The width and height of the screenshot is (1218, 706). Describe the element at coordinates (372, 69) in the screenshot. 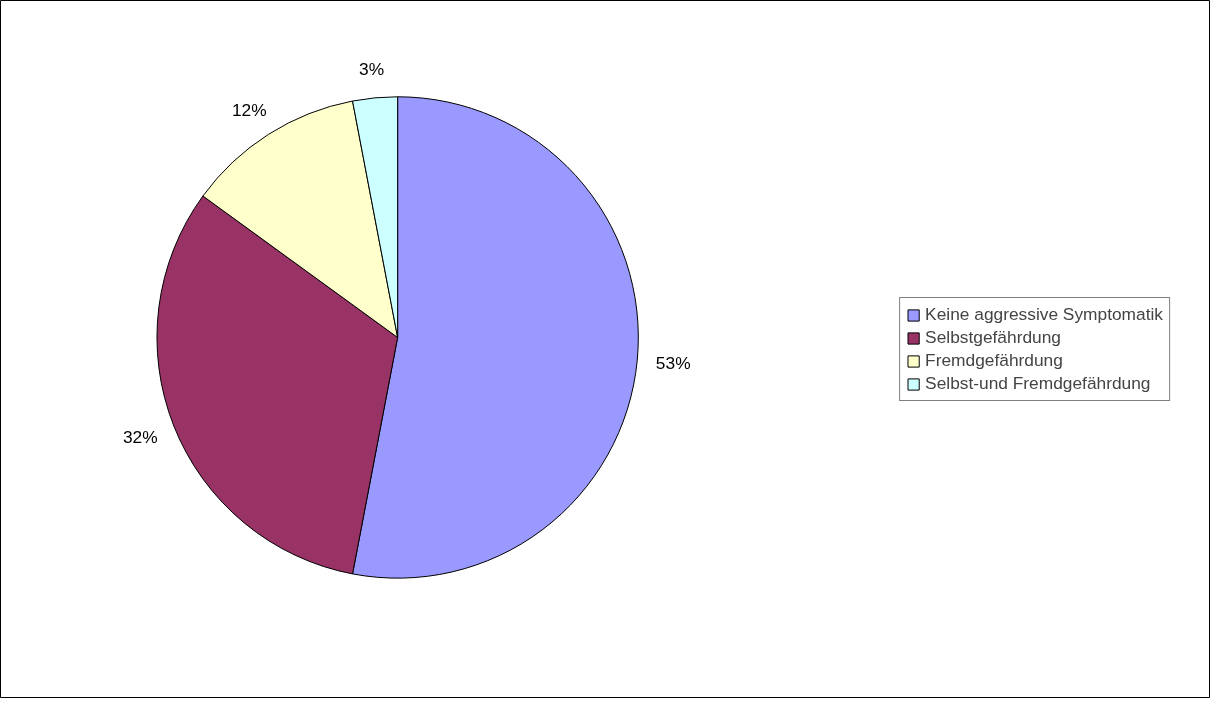

I see `data-label: 3%` at that location.